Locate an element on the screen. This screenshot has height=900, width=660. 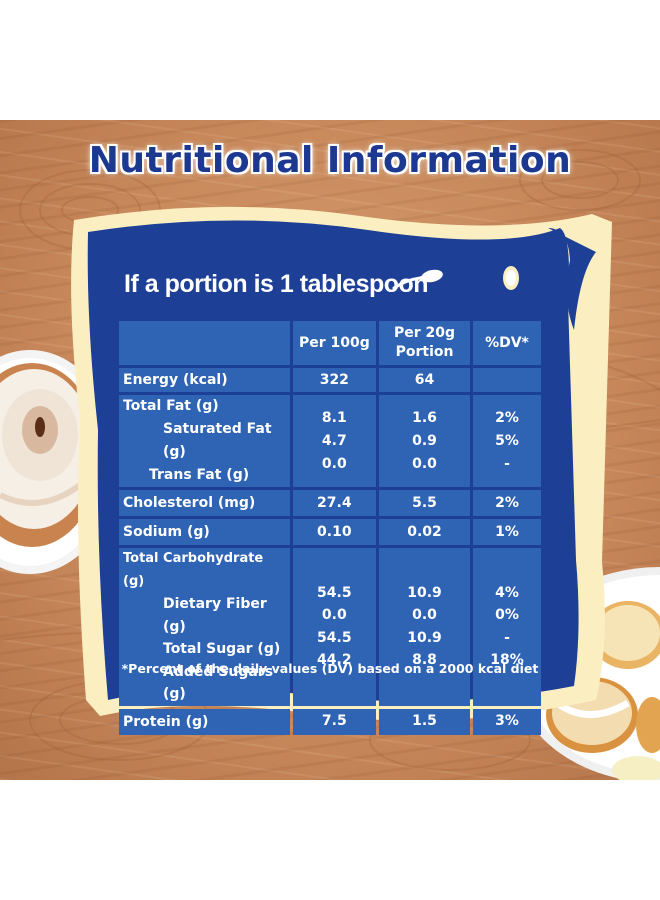
row-per100: 27.4 is located at coordinates (334, 503).